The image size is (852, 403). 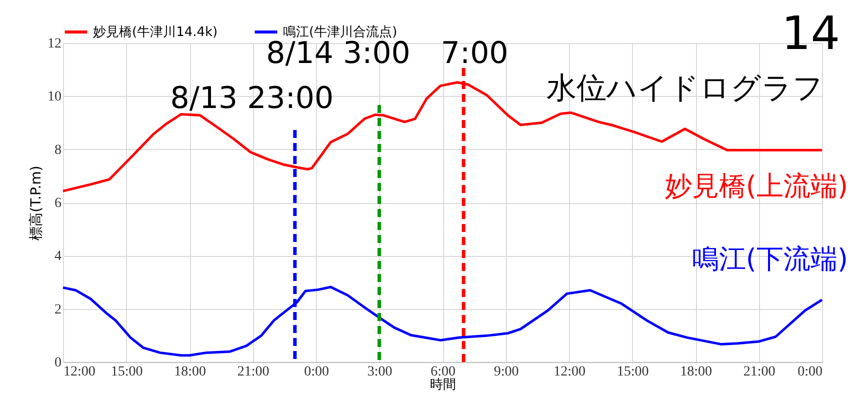 What do you see at coordinates (36, 203) in the screenshot?
I see `y-axis-title: 標高(T.P.m)` at bounding box center [36, 203].